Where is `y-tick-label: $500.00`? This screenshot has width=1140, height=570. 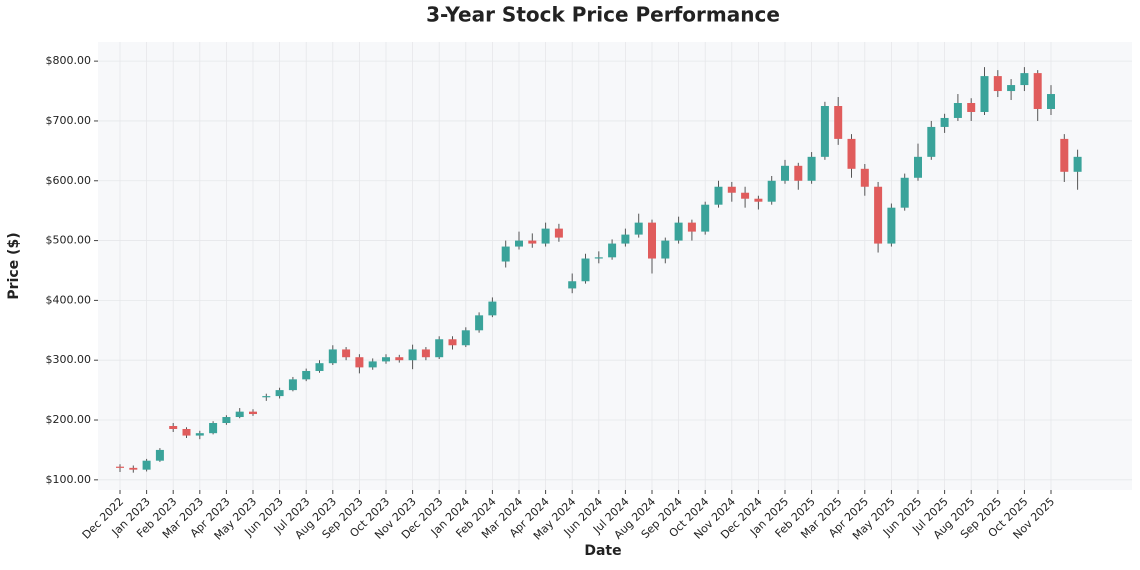 y-tick-label: $500.00 is located at coordinates (69, 240).